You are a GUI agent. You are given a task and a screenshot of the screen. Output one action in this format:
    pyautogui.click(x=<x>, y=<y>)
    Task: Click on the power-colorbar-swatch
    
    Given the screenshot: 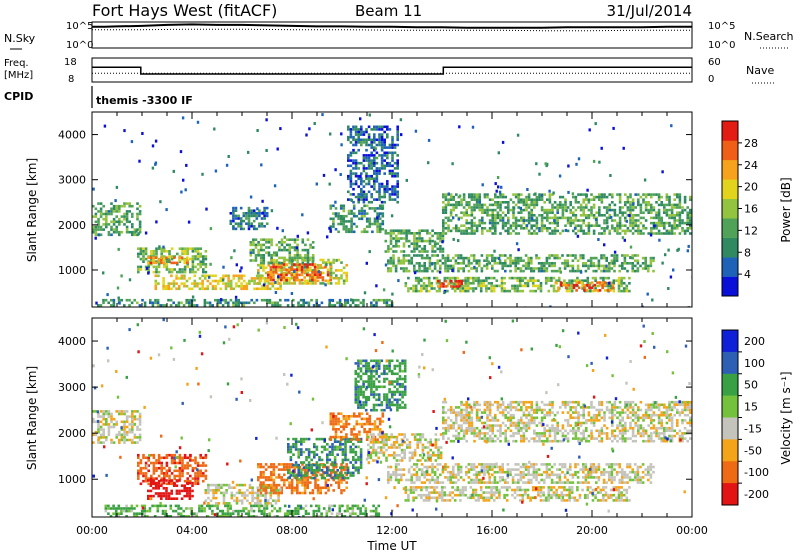 What is the action you would take?
    pyautogui.click(x=730, y=131)
    